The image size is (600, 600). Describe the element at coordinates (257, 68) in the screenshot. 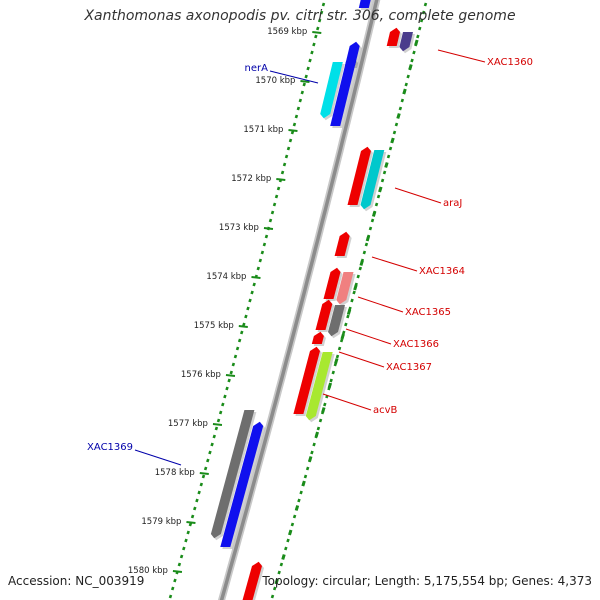

I see `gene-label: nerA` at that location.